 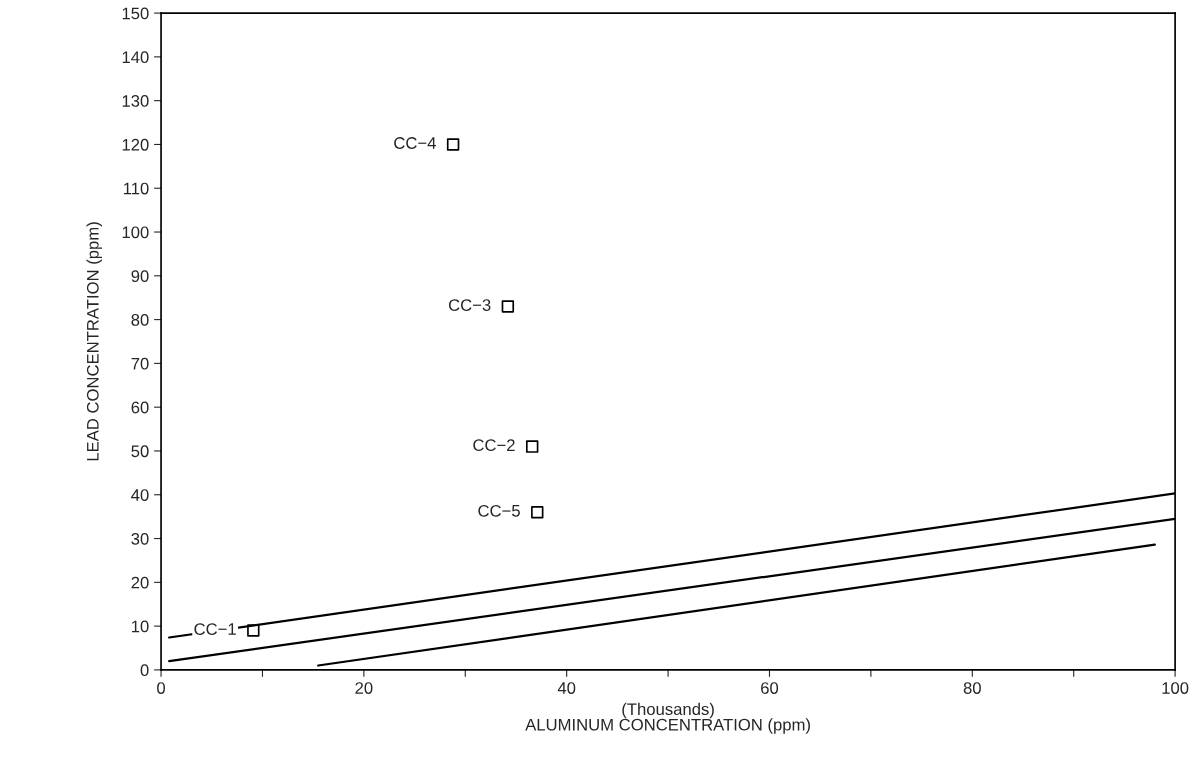 I want to click on x-tick-label: 0, so click(x=161, y=688).